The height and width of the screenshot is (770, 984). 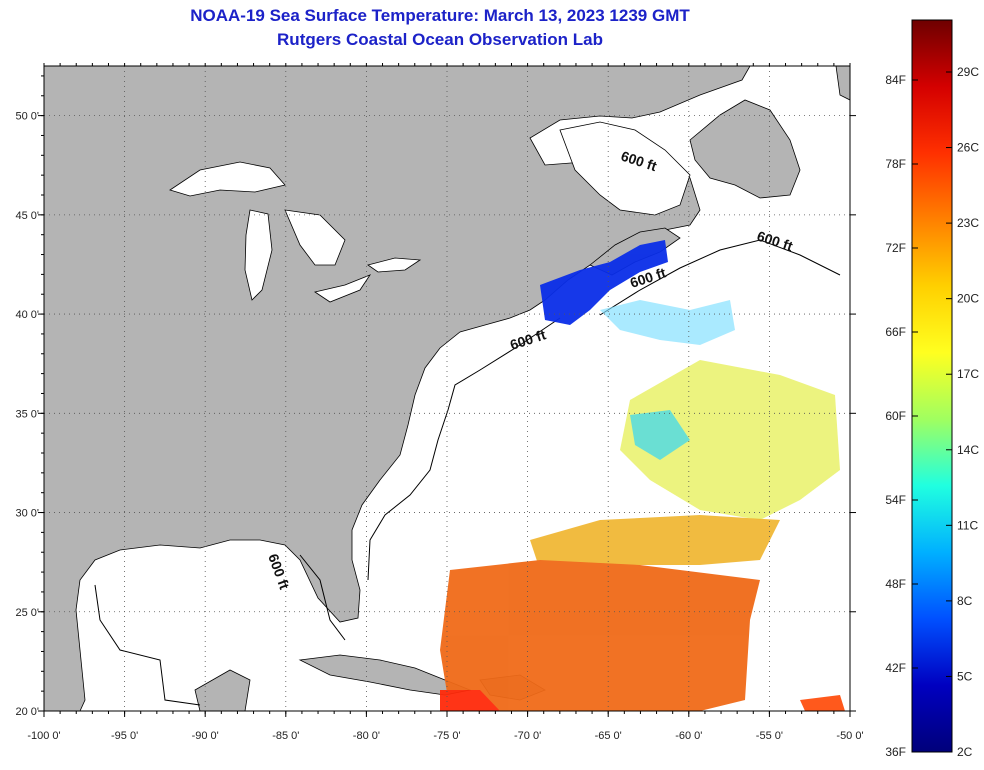 What do you see at coordinates (895, 164) in the screenshot?
I see `colorbar-f-label: 78F` at bounding box center [895, 164].